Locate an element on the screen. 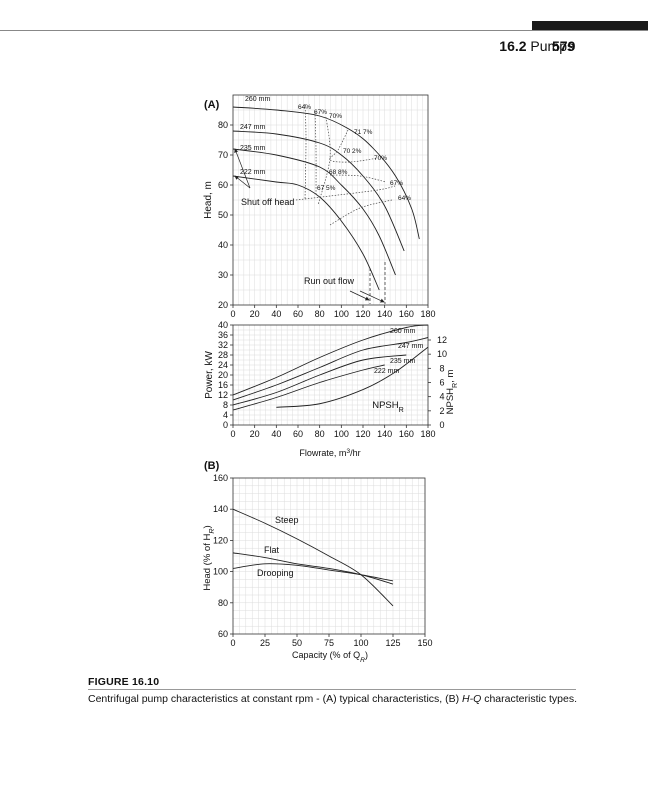 Image resolution: width=648 pixels, height=800 pixels. power-axis-ytick-label: 16 is located at coordinates (223, 385).